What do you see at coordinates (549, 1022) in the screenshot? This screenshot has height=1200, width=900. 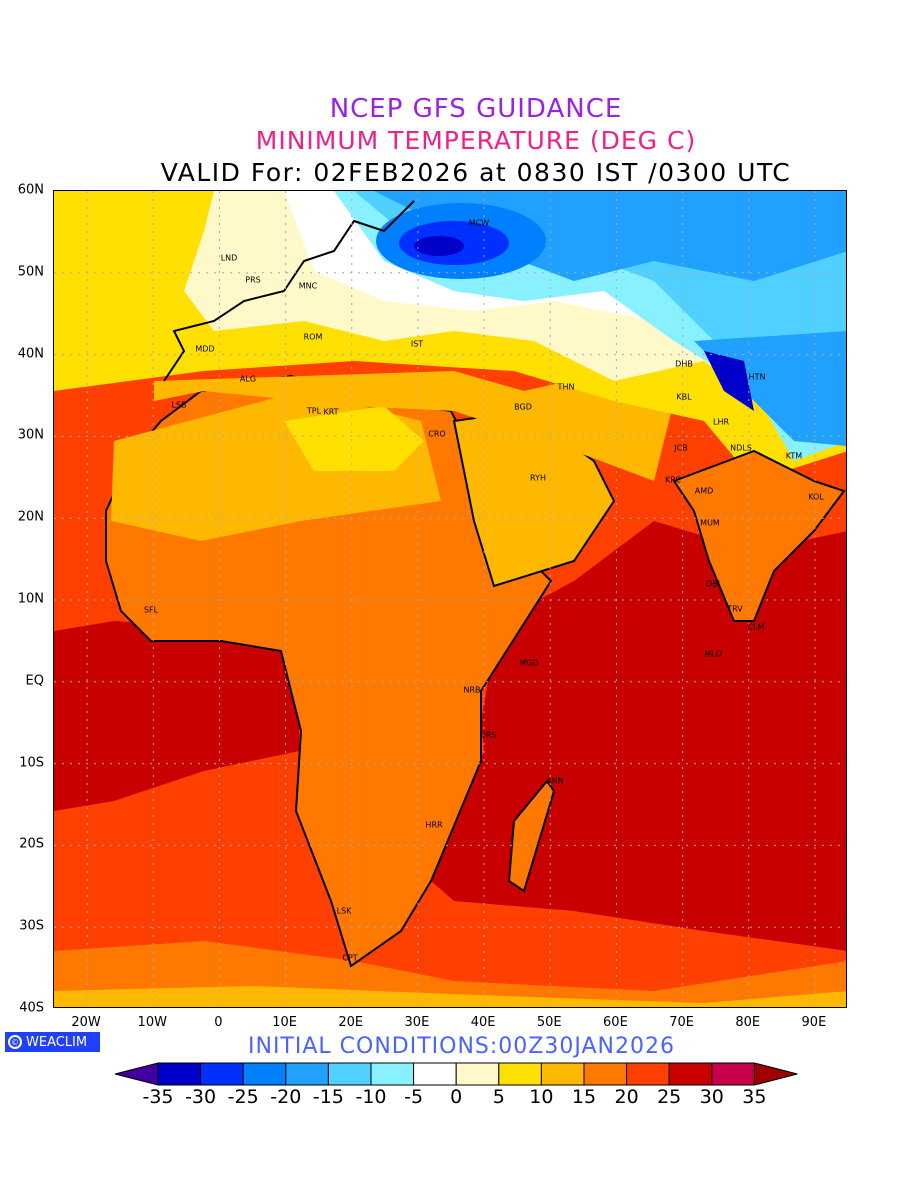 I see `lon-tick-label: 50E` at bounding box center [549, 1022].